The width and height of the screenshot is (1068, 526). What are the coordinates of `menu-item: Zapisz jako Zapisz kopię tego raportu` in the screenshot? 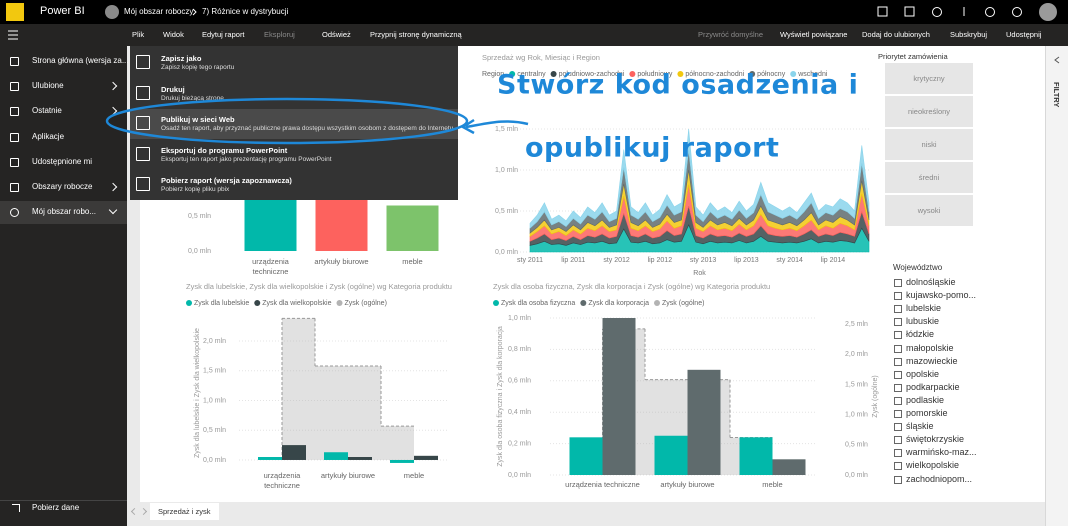 It's located at (294, 63).